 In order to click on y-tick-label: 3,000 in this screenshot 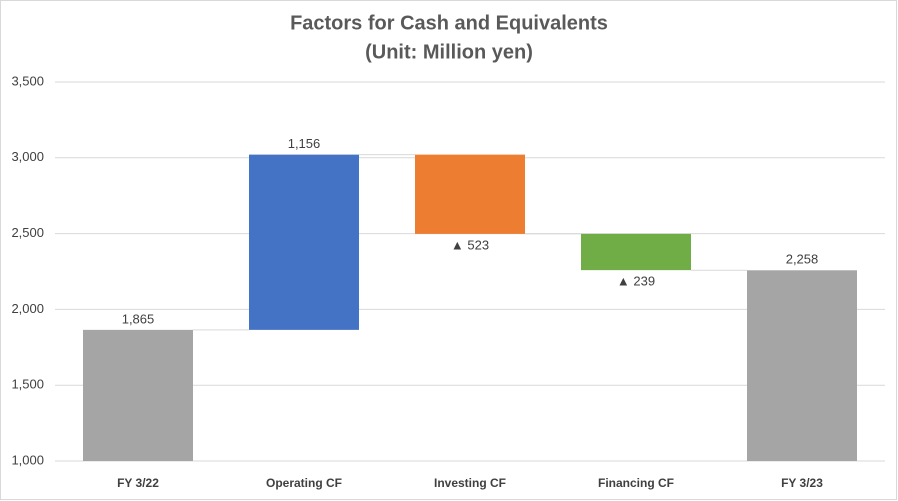, I will do `click(27, 156)`.